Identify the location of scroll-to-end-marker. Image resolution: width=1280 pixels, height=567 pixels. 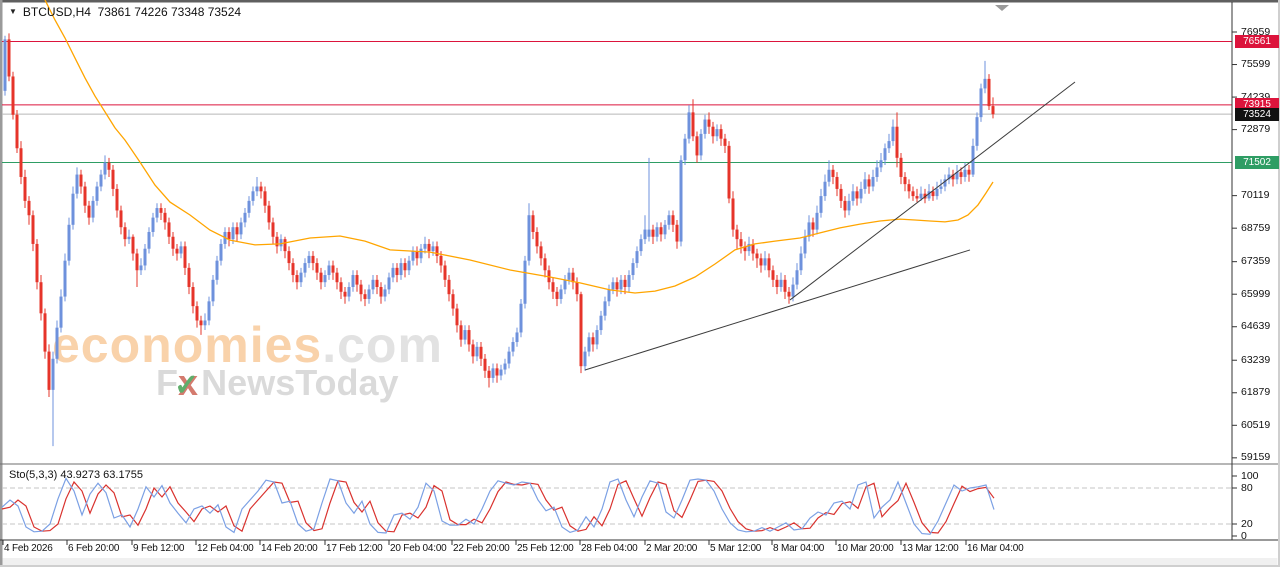
(1002, 8).